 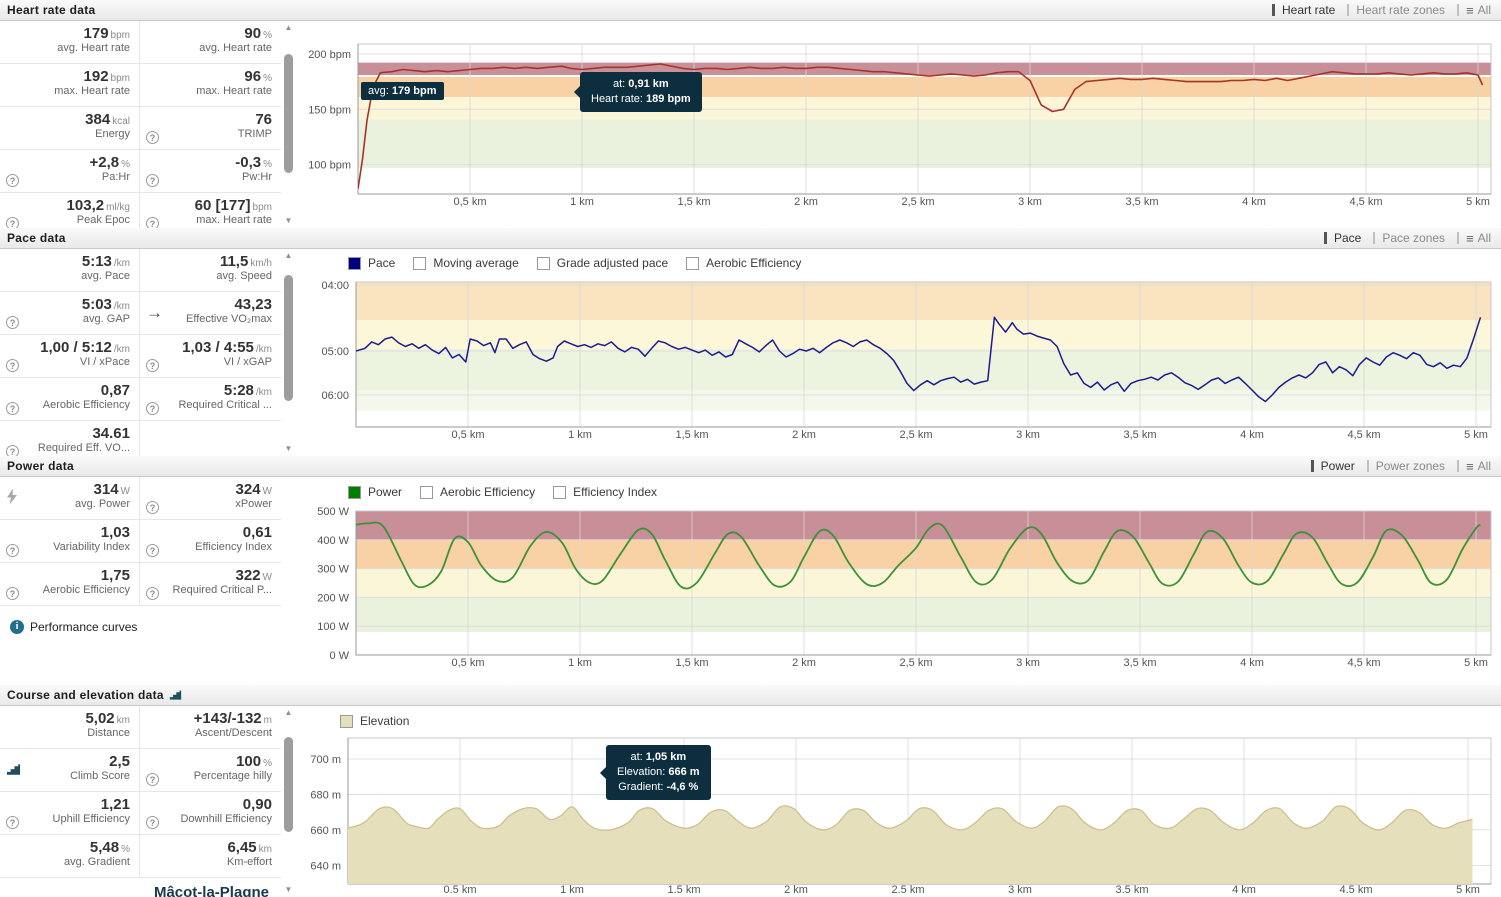 What do you see at coordinates (98, 119) in the screenshot?
I see `stat-value-number: 384` at bounding box center [98, 119].